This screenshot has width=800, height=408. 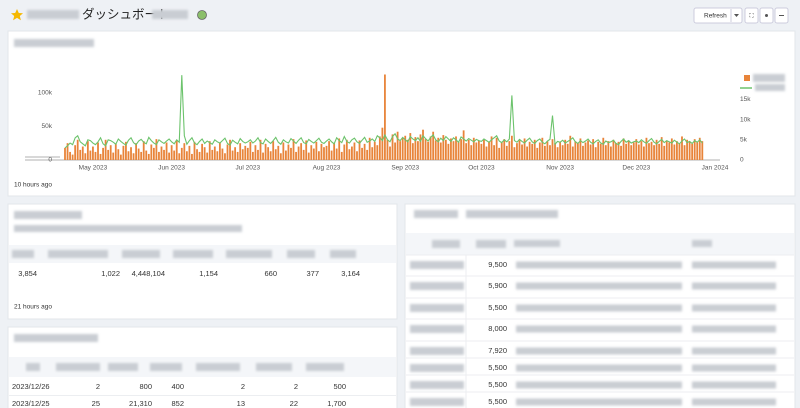 I want to click on button, so click(x=718, y=15).